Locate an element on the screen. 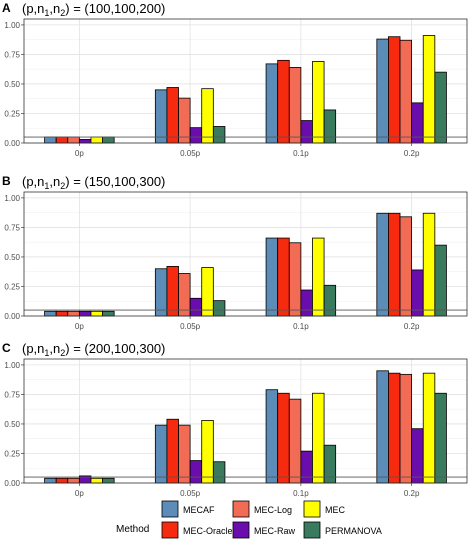 This screenshot has height=550, width=474. legend-swatch-mec is located at coordinates (312, 509).